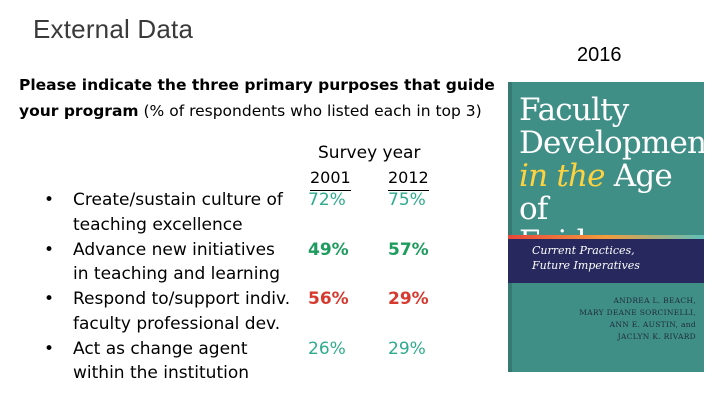  What do you see at coordinates (330, 179) in the screenshot?
I see `year-2001-header: 2001` at bounding box center [330, 179].